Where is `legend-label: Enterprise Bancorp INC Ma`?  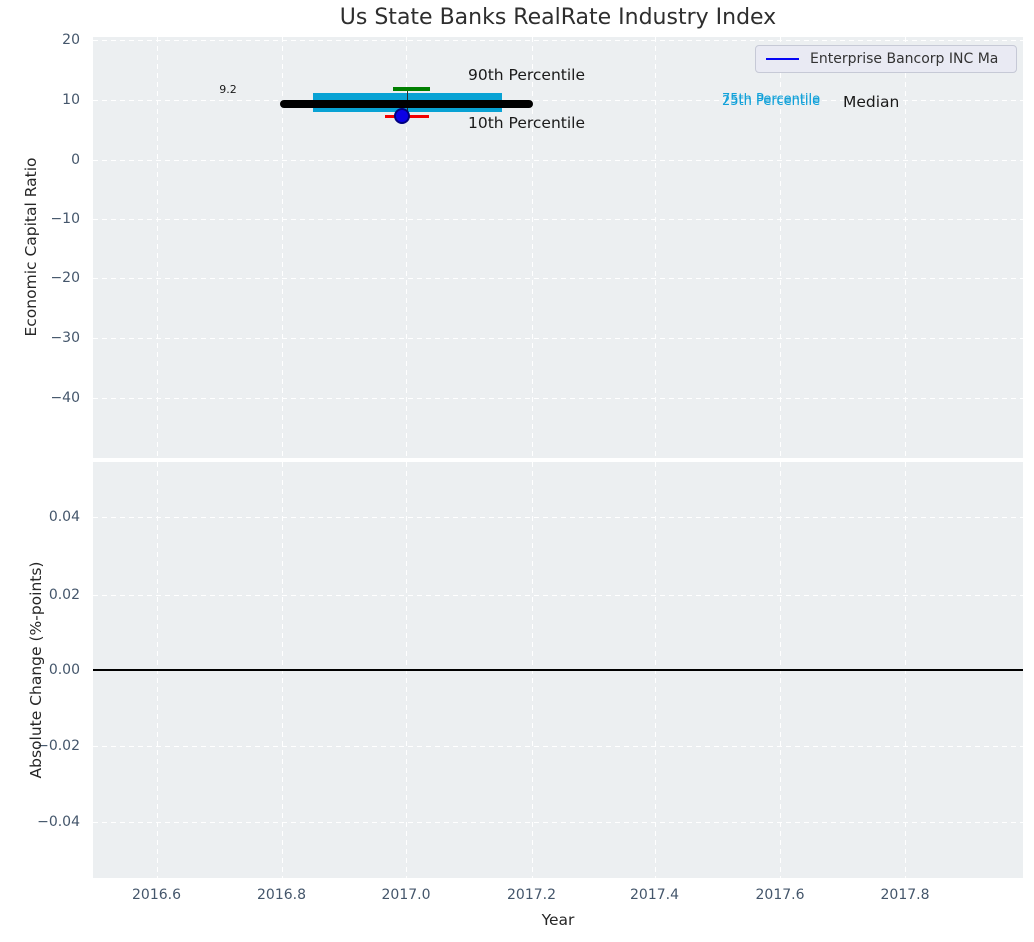
legend-label: Enterprise Bancorp INC Ma is located at coordinates (904, 59).